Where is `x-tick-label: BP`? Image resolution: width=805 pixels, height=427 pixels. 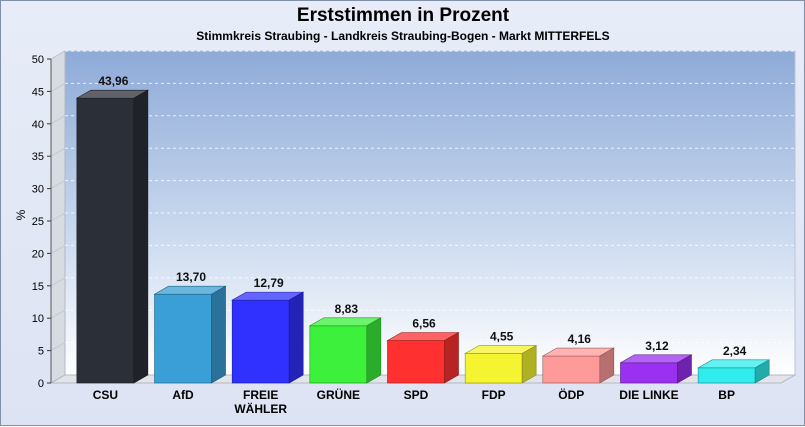
x-tick-label: BP is located at coordinates (726, 395).